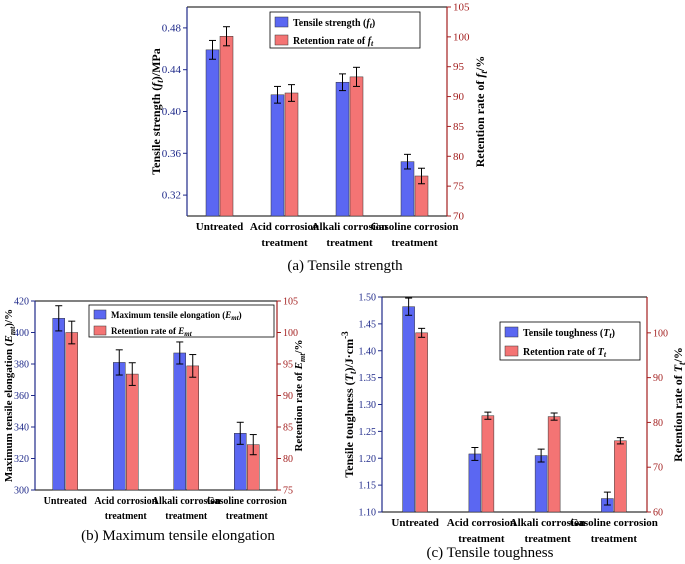 The width and height of the screenshot is (685, 564). What do you see at coordinates (157, 111) in the screenshot?
I see `left-y-axis-title: Tensile strength (ft)/MPa` at bounding box center [157, 111].